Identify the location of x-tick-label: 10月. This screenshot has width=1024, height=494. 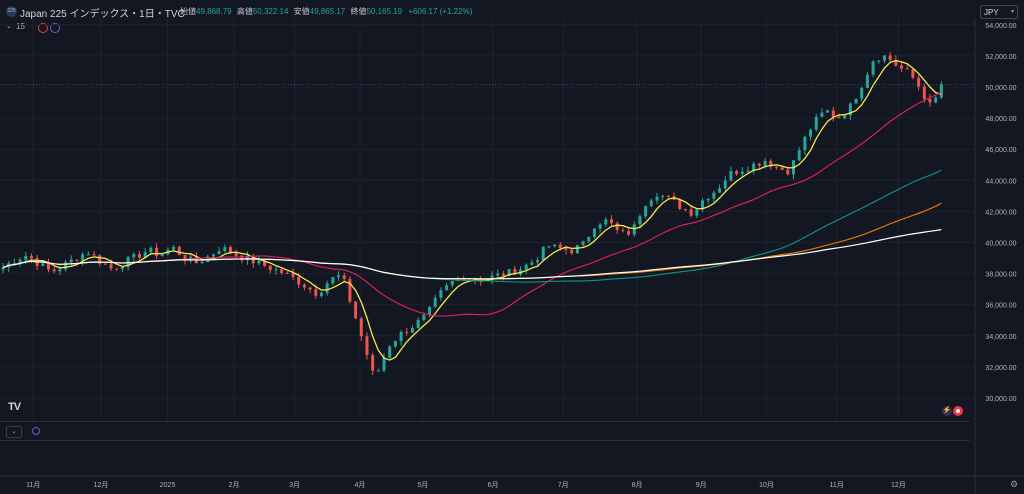
(766, 485).